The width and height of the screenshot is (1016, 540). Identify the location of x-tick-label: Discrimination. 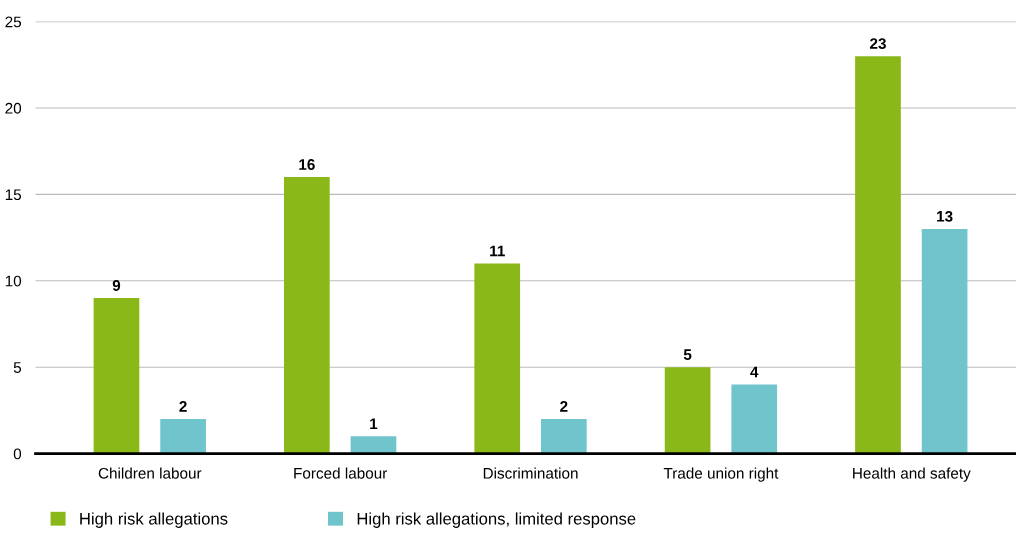
(530, 473).